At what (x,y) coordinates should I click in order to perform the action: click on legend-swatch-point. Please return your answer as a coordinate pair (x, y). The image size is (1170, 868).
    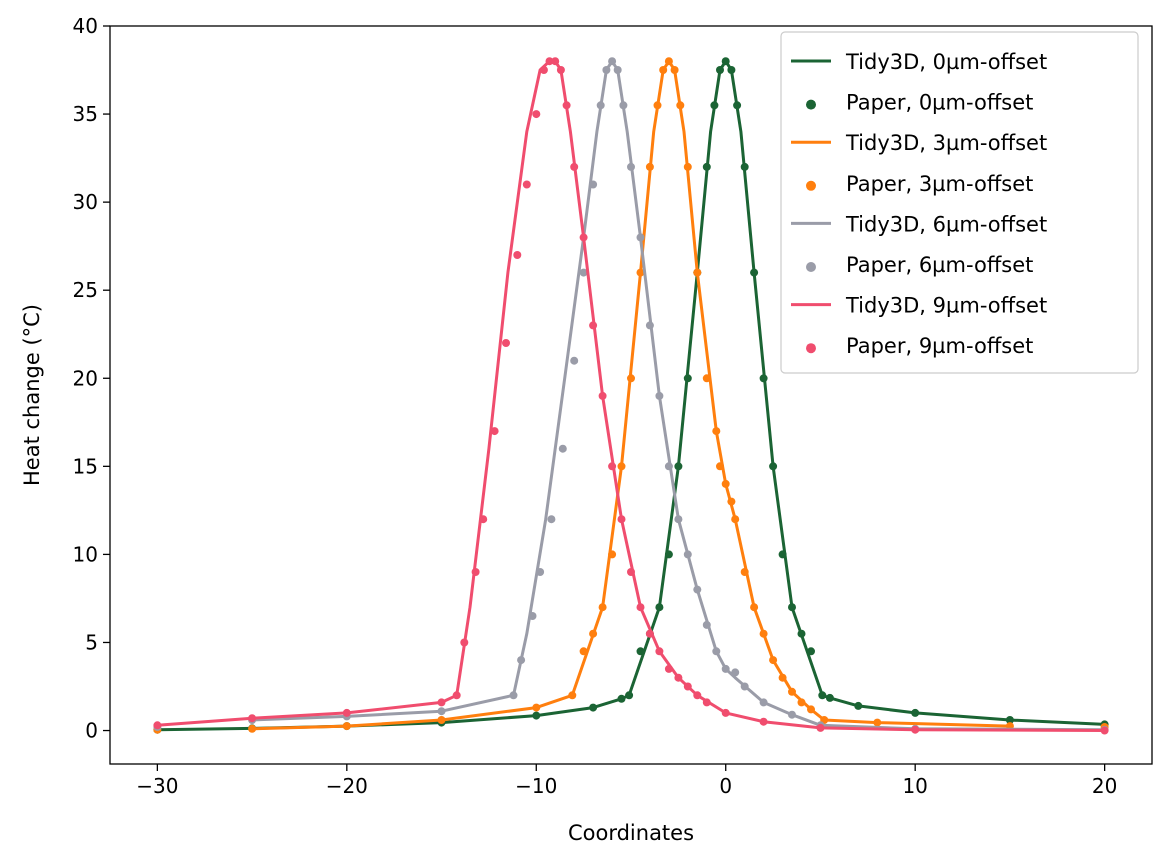
    Looking at the image, I should click on (811, 267).